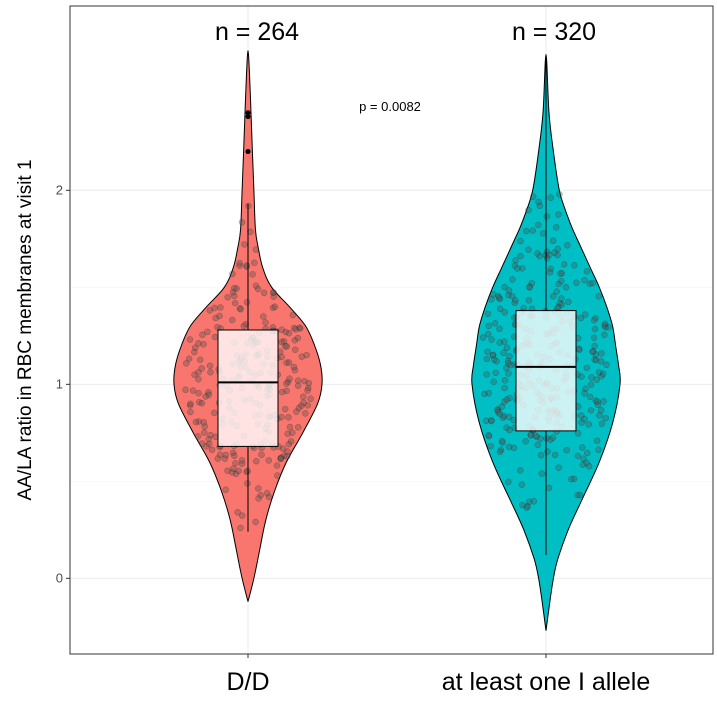  What do you see at coordinates (248, 152) in the screenshot?
I see `outlier-point` at bounding box center [248, 152].